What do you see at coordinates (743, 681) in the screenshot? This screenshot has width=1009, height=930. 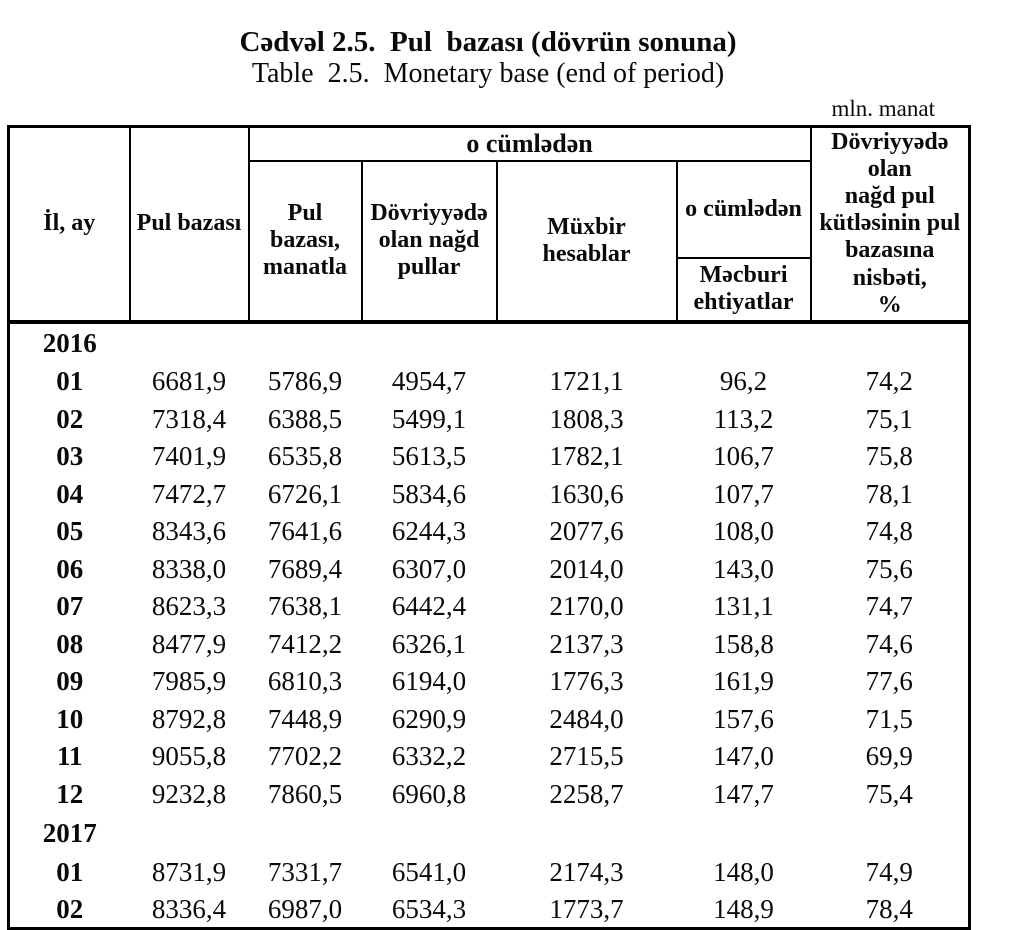 I see `value-cell: 161,9` at bounding box center [743, 681].